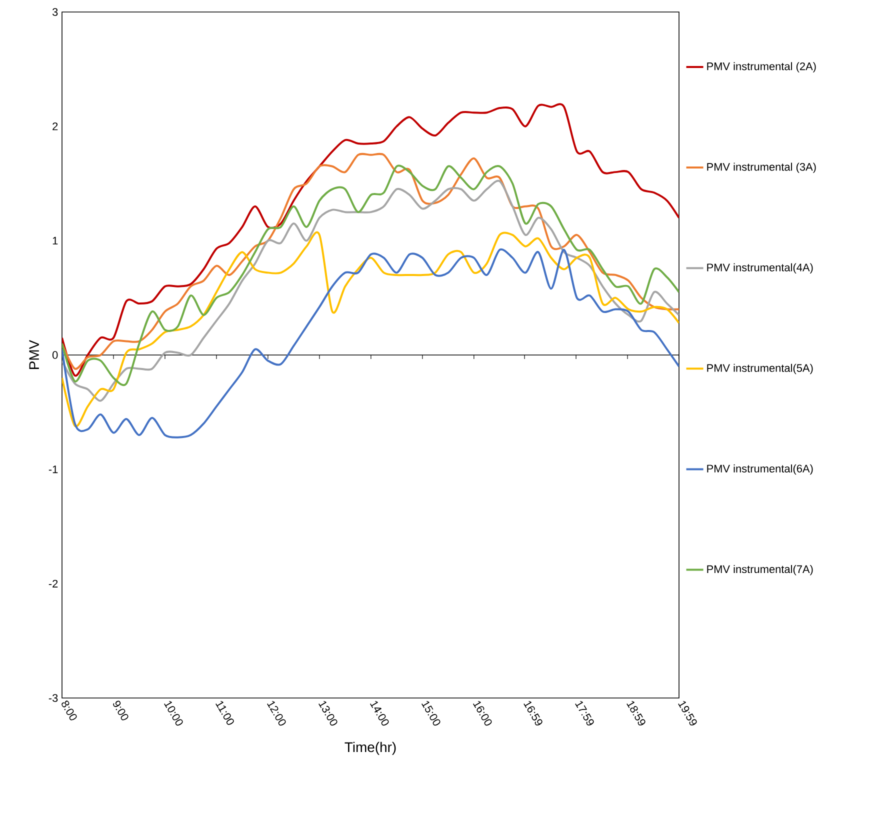  What do you see at coordinates (761, 167) in the screenshot?
I see `legend-label: PMV instrumental (3A)` at bounding box center [761, 167].